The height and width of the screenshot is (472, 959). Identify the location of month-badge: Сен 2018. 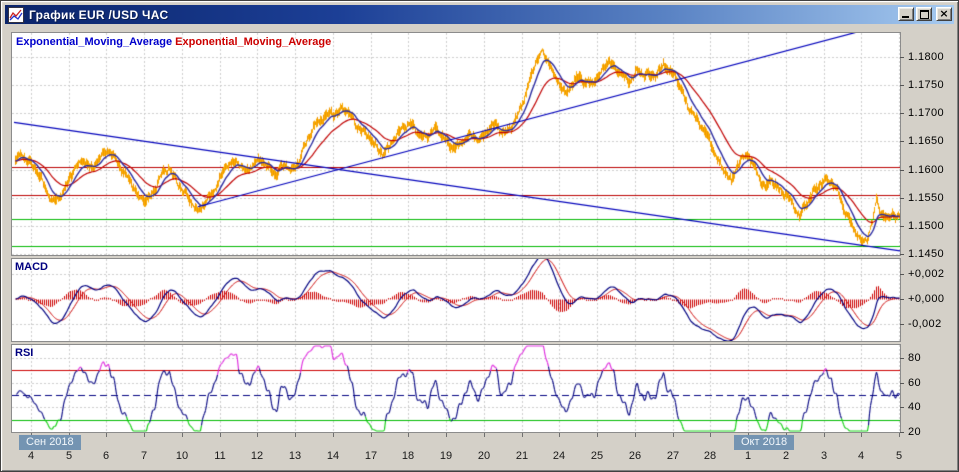
(50, 442).